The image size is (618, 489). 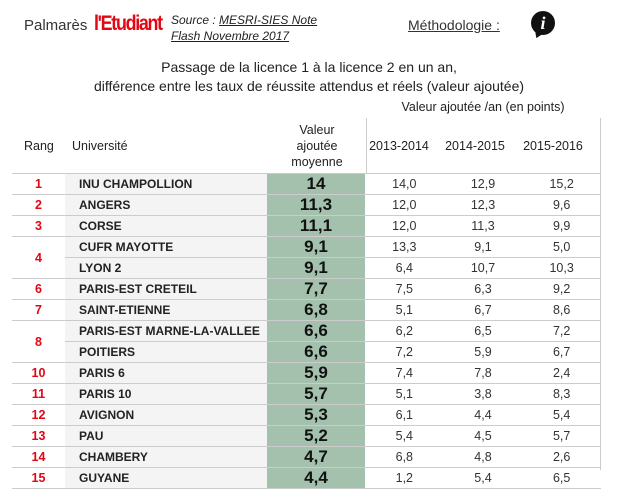 I want to click on year-value-cell: 4,5, so click(x=483, y=436).